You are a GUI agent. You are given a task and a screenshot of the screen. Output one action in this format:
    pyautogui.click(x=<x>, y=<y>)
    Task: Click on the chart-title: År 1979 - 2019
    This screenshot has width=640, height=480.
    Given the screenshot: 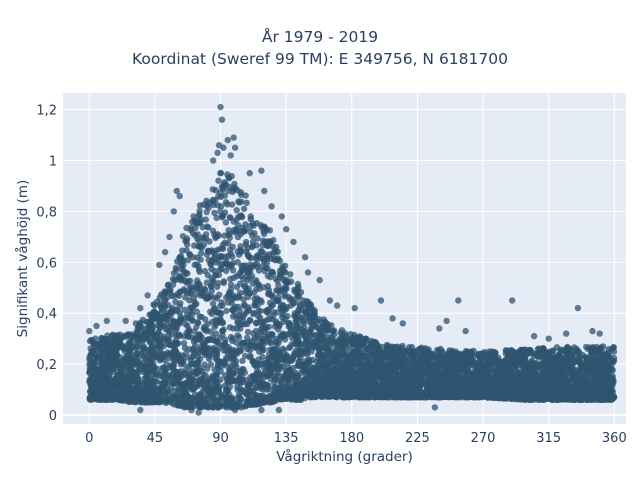 What is the action you would take?
    pyautogui.click(x=320, y=37)
    